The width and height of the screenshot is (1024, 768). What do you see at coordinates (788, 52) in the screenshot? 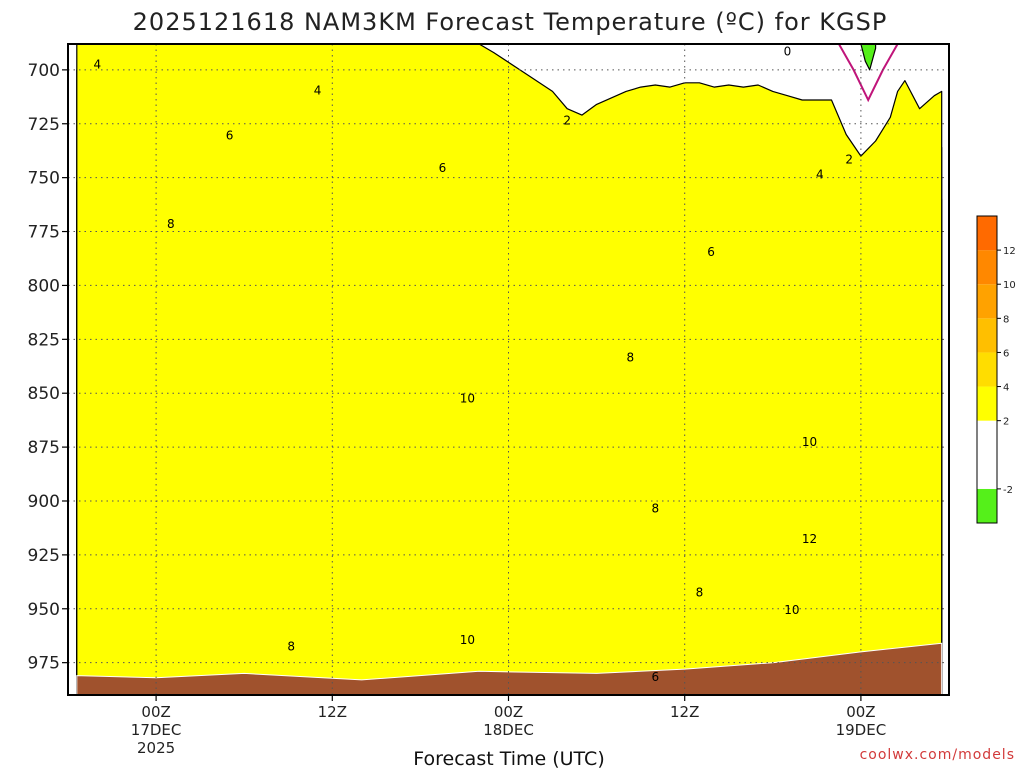
I see `contour-label-3: 0` at bounding box center [788, 52].